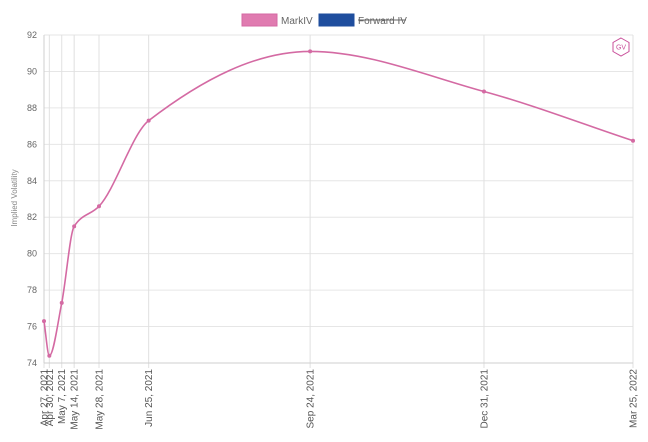 Image resolution: width=648 pixels, height=442 pixels. What do you see at coordinates (50, 398) in the screenshot?
I see `x-tick-label: Apr 30, 2021` at bounding box center [50, 398].